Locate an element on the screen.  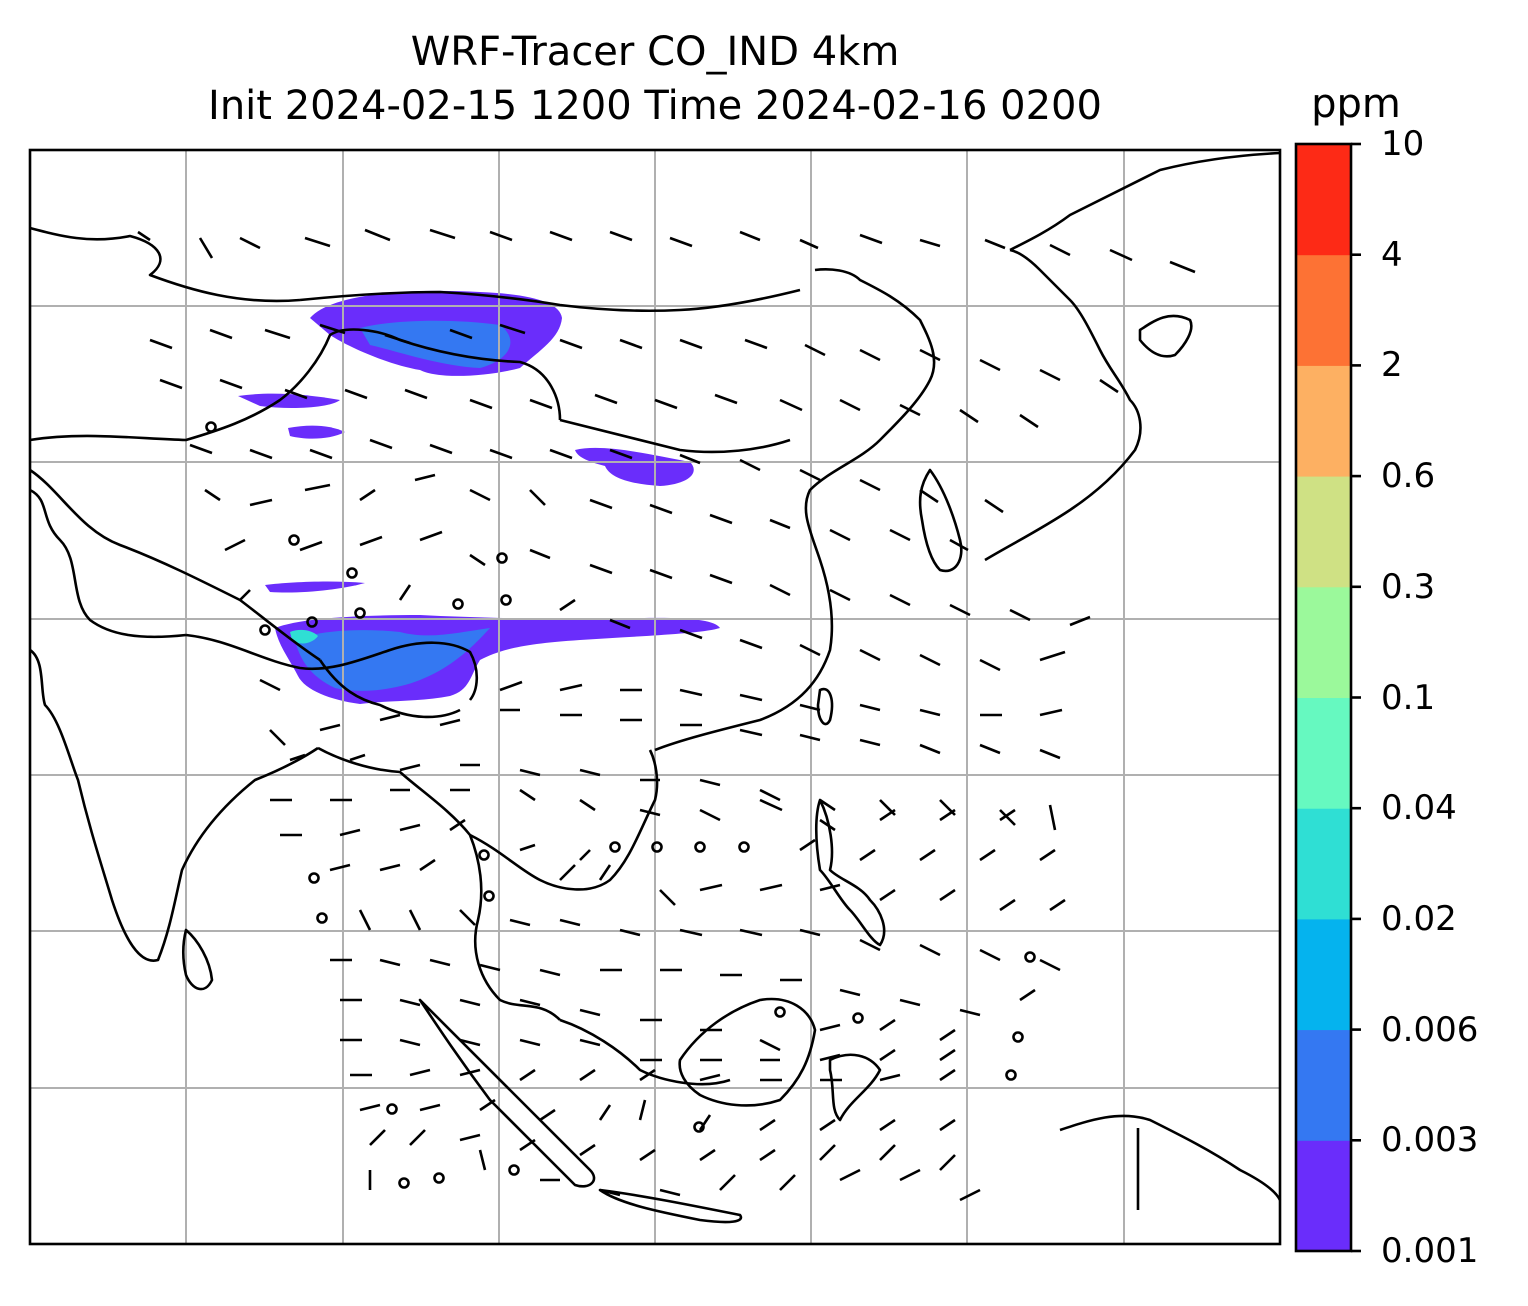
plume-north-mid is located at coordinates (435, 344).